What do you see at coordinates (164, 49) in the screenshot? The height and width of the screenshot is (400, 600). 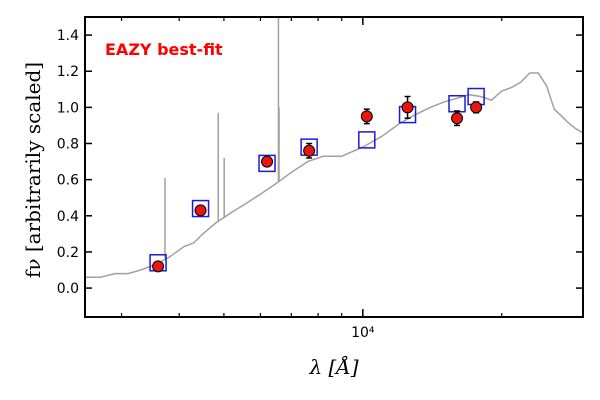 I see `annotation-label: EAZY best-fit` at bounding box center [164, 49].